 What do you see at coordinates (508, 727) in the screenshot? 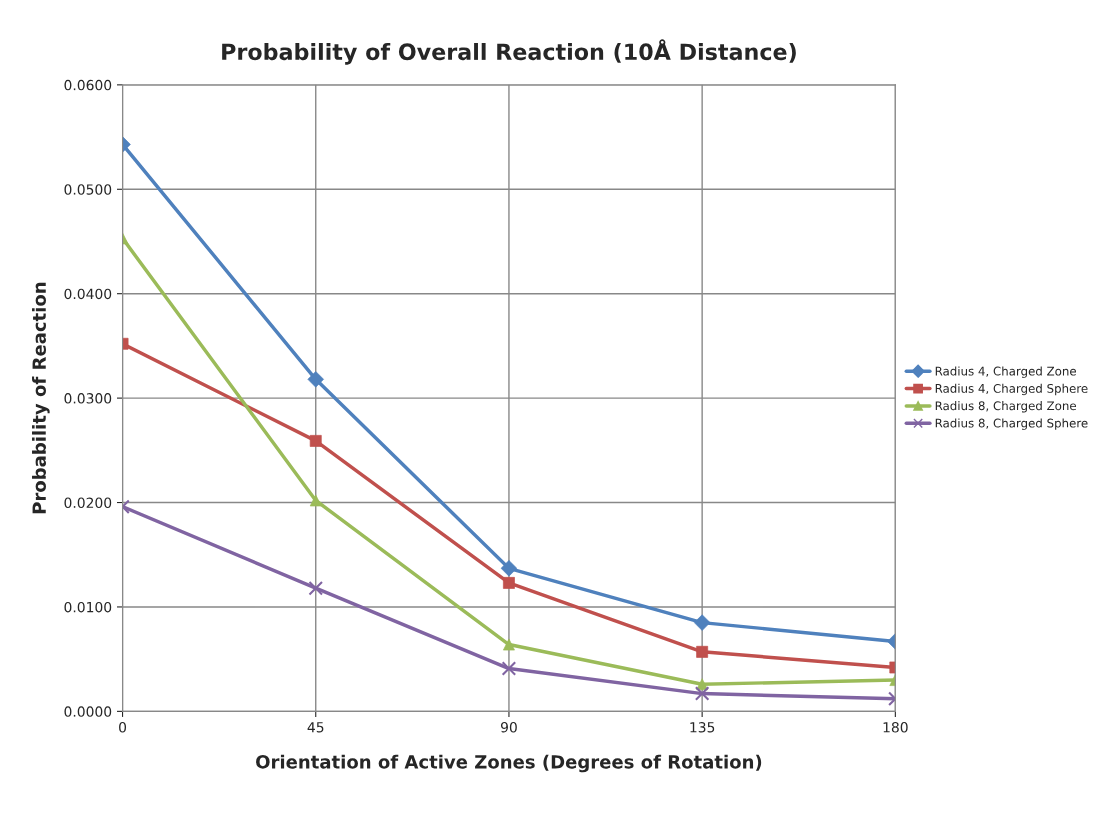
I see `x-tick-label: 90` at bounding box center [508, 727].